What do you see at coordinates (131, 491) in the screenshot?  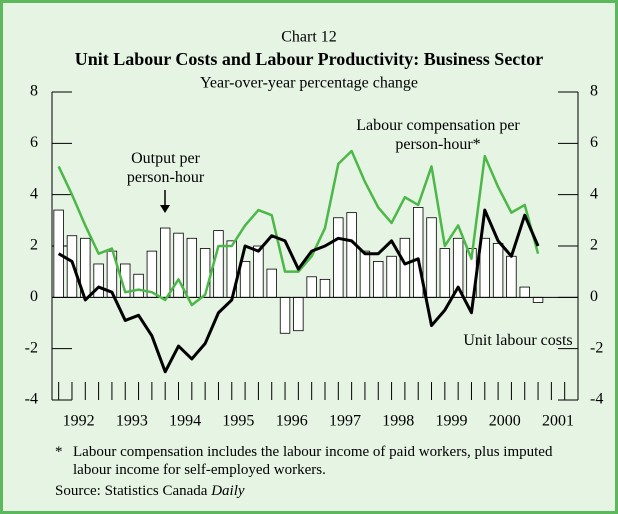 I see `source-text: Source: Statistics Canada` at bounding box center [131, 491].